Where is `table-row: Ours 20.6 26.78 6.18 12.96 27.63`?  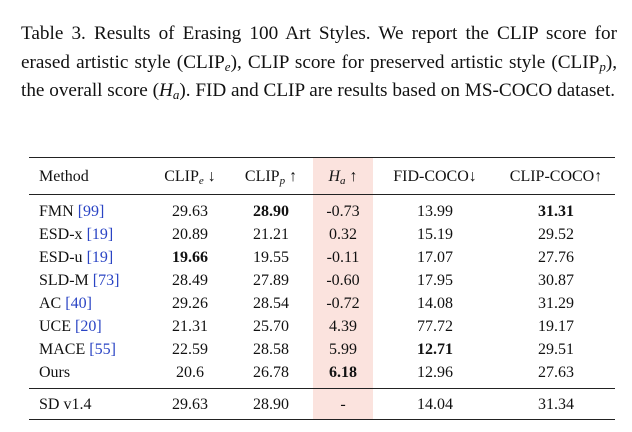
table-row: Ours 20.6 26.78 6.18 12.96 27.63 is located at coordinates (322, 375).